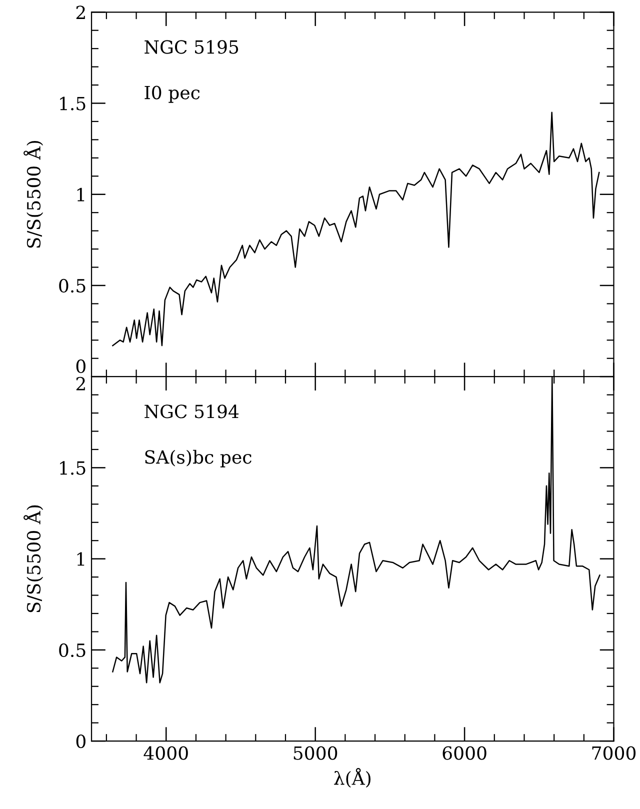 Image resolution: width=640 pixels, height=809 pixels. I want to click on x-axis-title: λ(Å), so click(352, 778).